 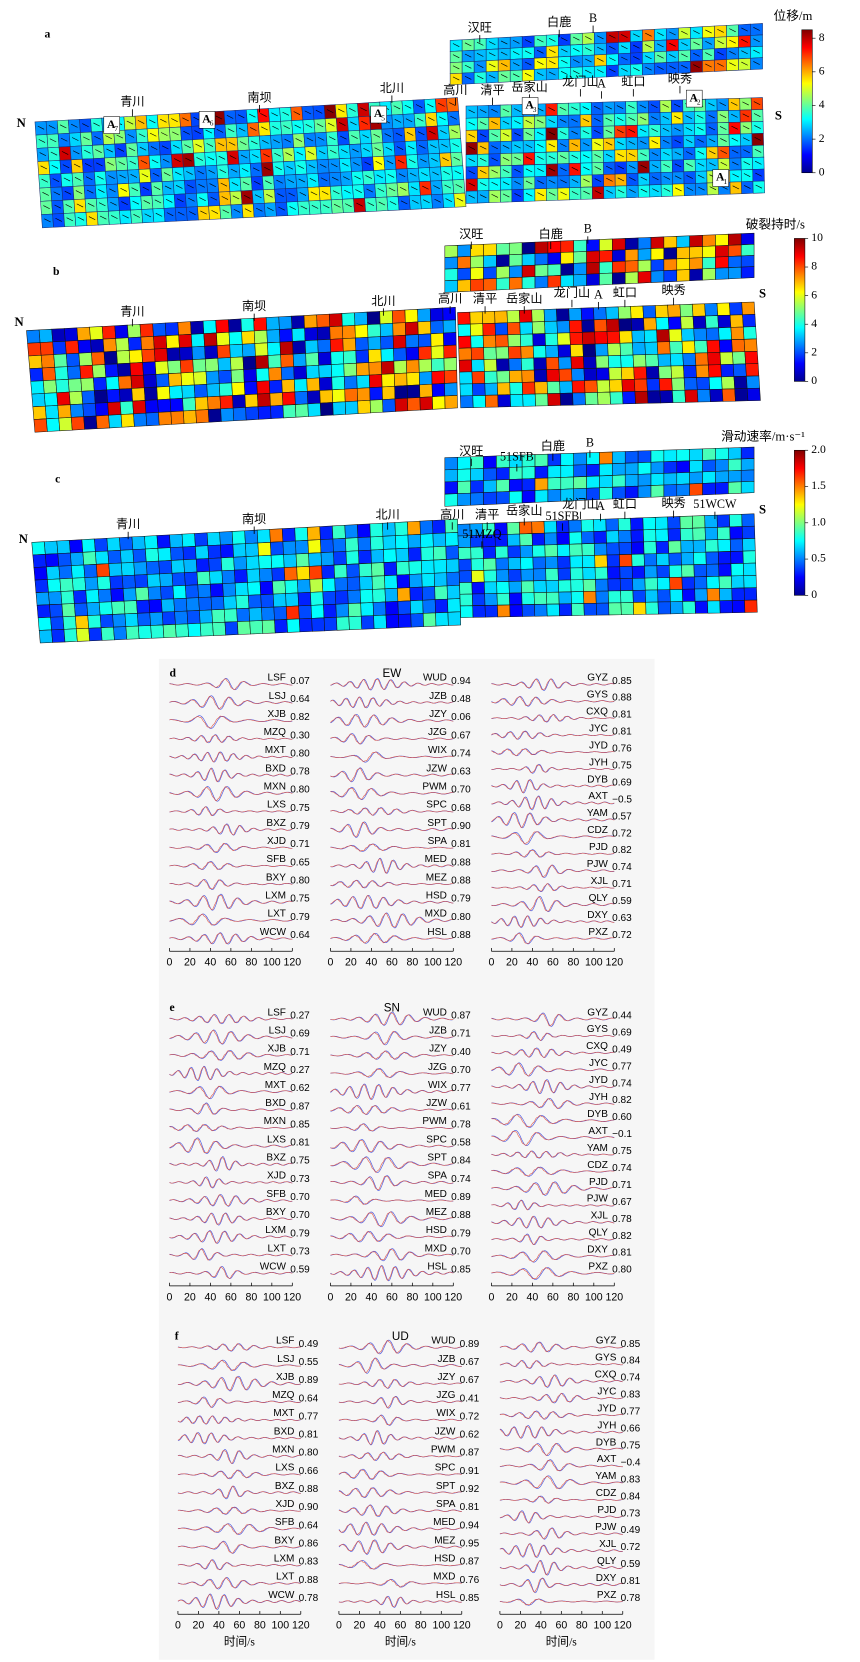 I want to click on correlation: 0.65, so click(x=300, y=862).